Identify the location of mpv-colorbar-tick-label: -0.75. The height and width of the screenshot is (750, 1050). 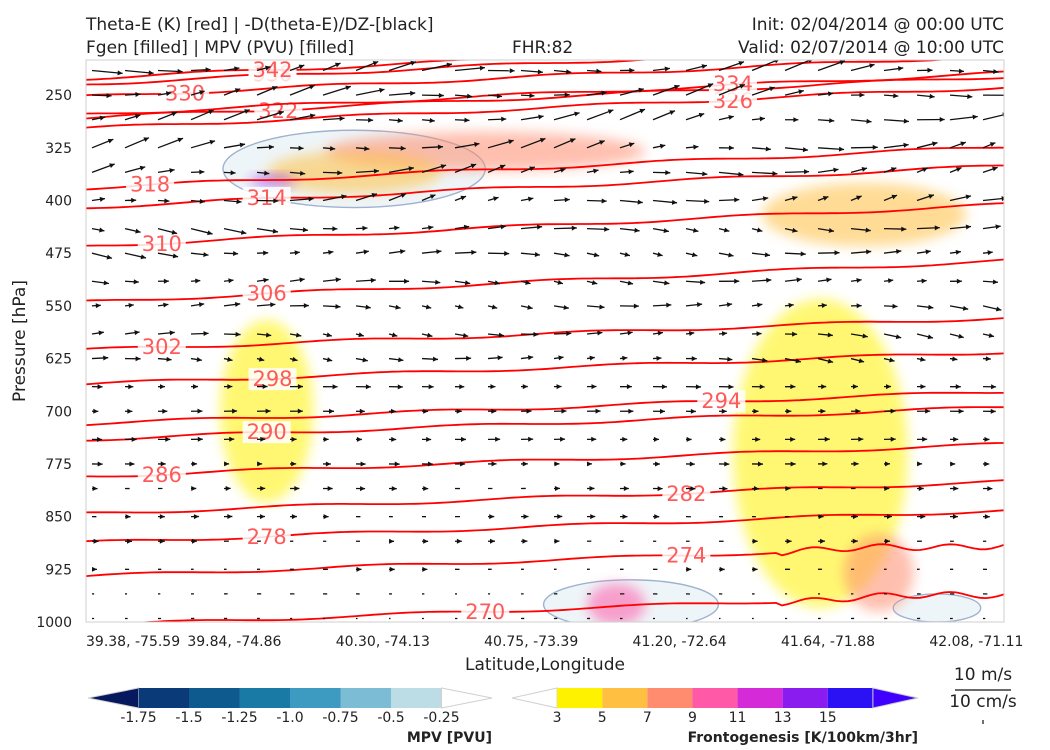
(340, 718).